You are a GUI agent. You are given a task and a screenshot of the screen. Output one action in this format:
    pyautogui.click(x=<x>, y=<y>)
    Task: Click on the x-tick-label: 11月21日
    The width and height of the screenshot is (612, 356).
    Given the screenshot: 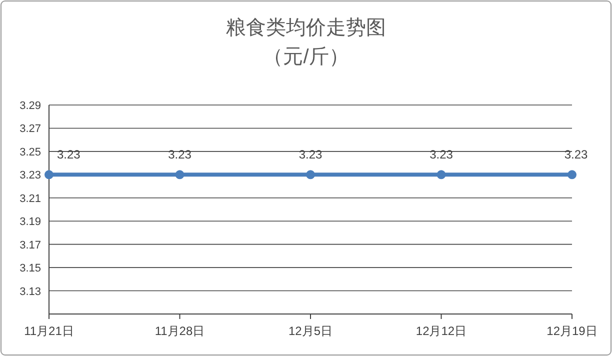 What is the action you would take?
    pyautogui.click(x=49, y=331)
    